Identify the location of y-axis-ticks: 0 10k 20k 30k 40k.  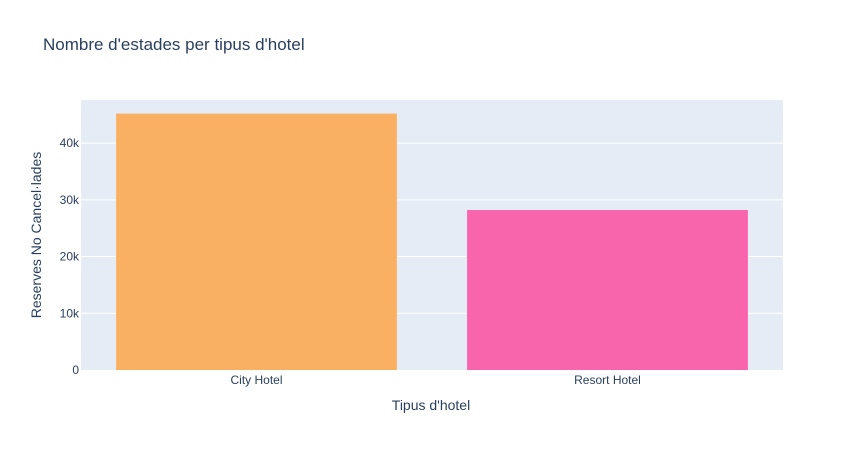
(70, 256).